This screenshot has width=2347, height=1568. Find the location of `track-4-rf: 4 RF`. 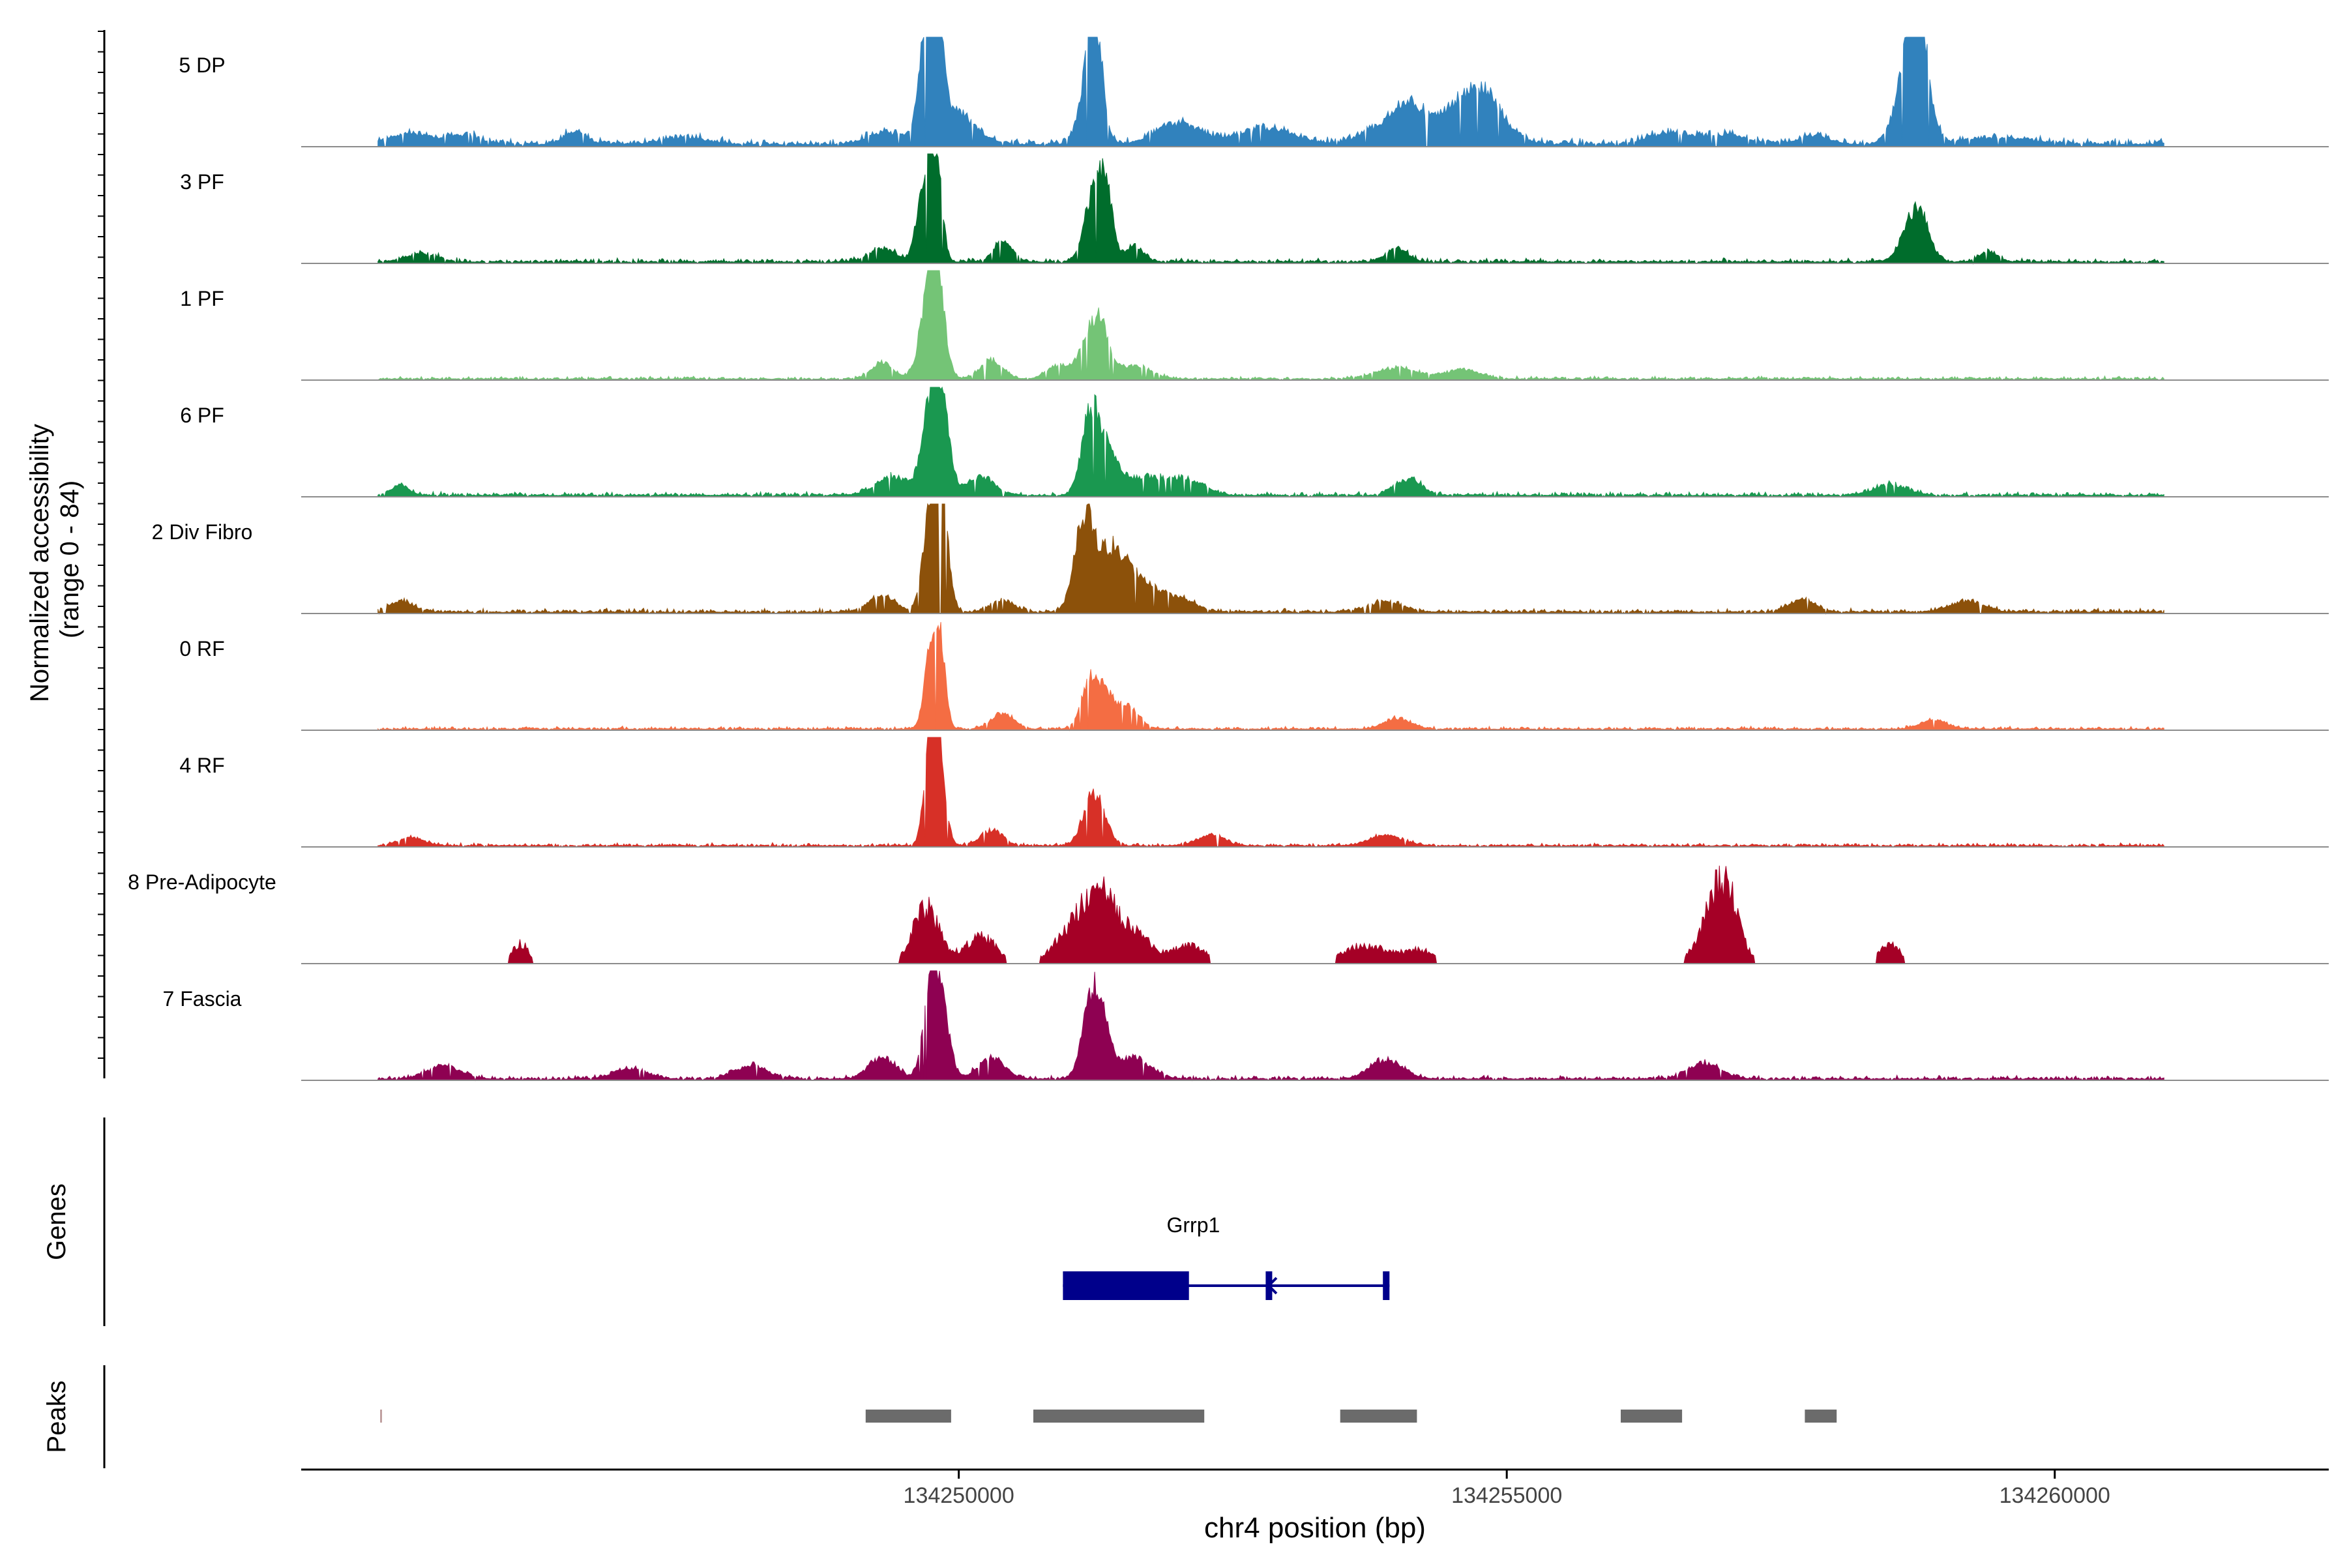

track-4-rf: 4 RF is located at coordinates (1254, 792).